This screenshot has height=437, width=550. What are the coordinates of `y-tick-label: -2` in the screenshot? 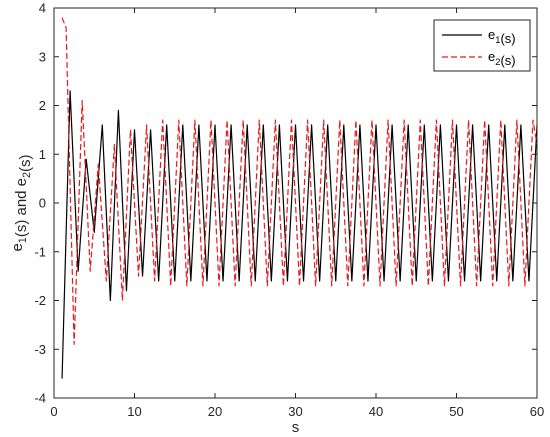 It's located at (40, 300).